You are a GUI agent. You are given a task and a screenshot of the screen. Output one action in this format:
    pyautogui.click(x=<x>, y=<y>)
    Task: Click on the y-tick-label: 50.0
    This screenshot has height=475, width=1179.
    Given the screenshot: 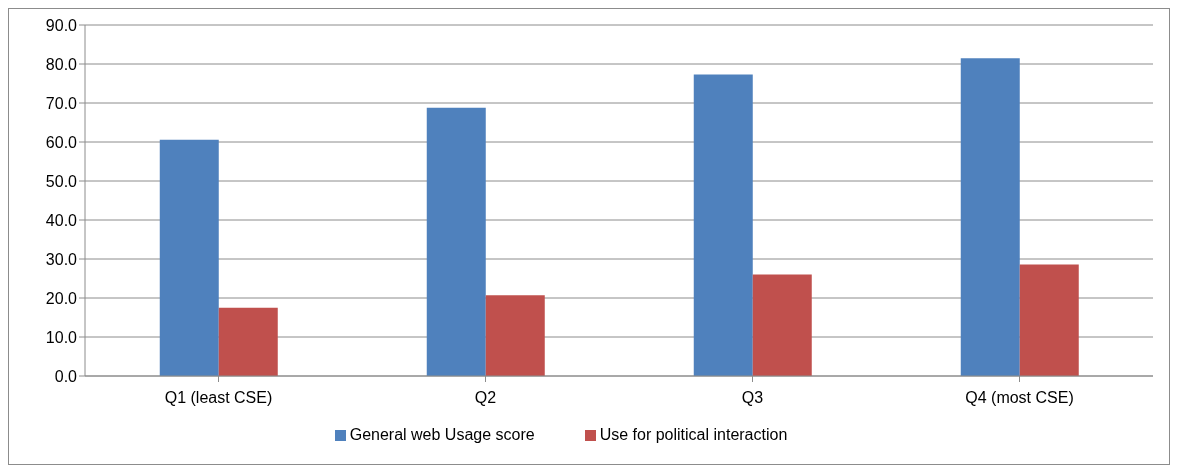 What is the action you would take?
    pyautogui.click(x=61, y=181)
    